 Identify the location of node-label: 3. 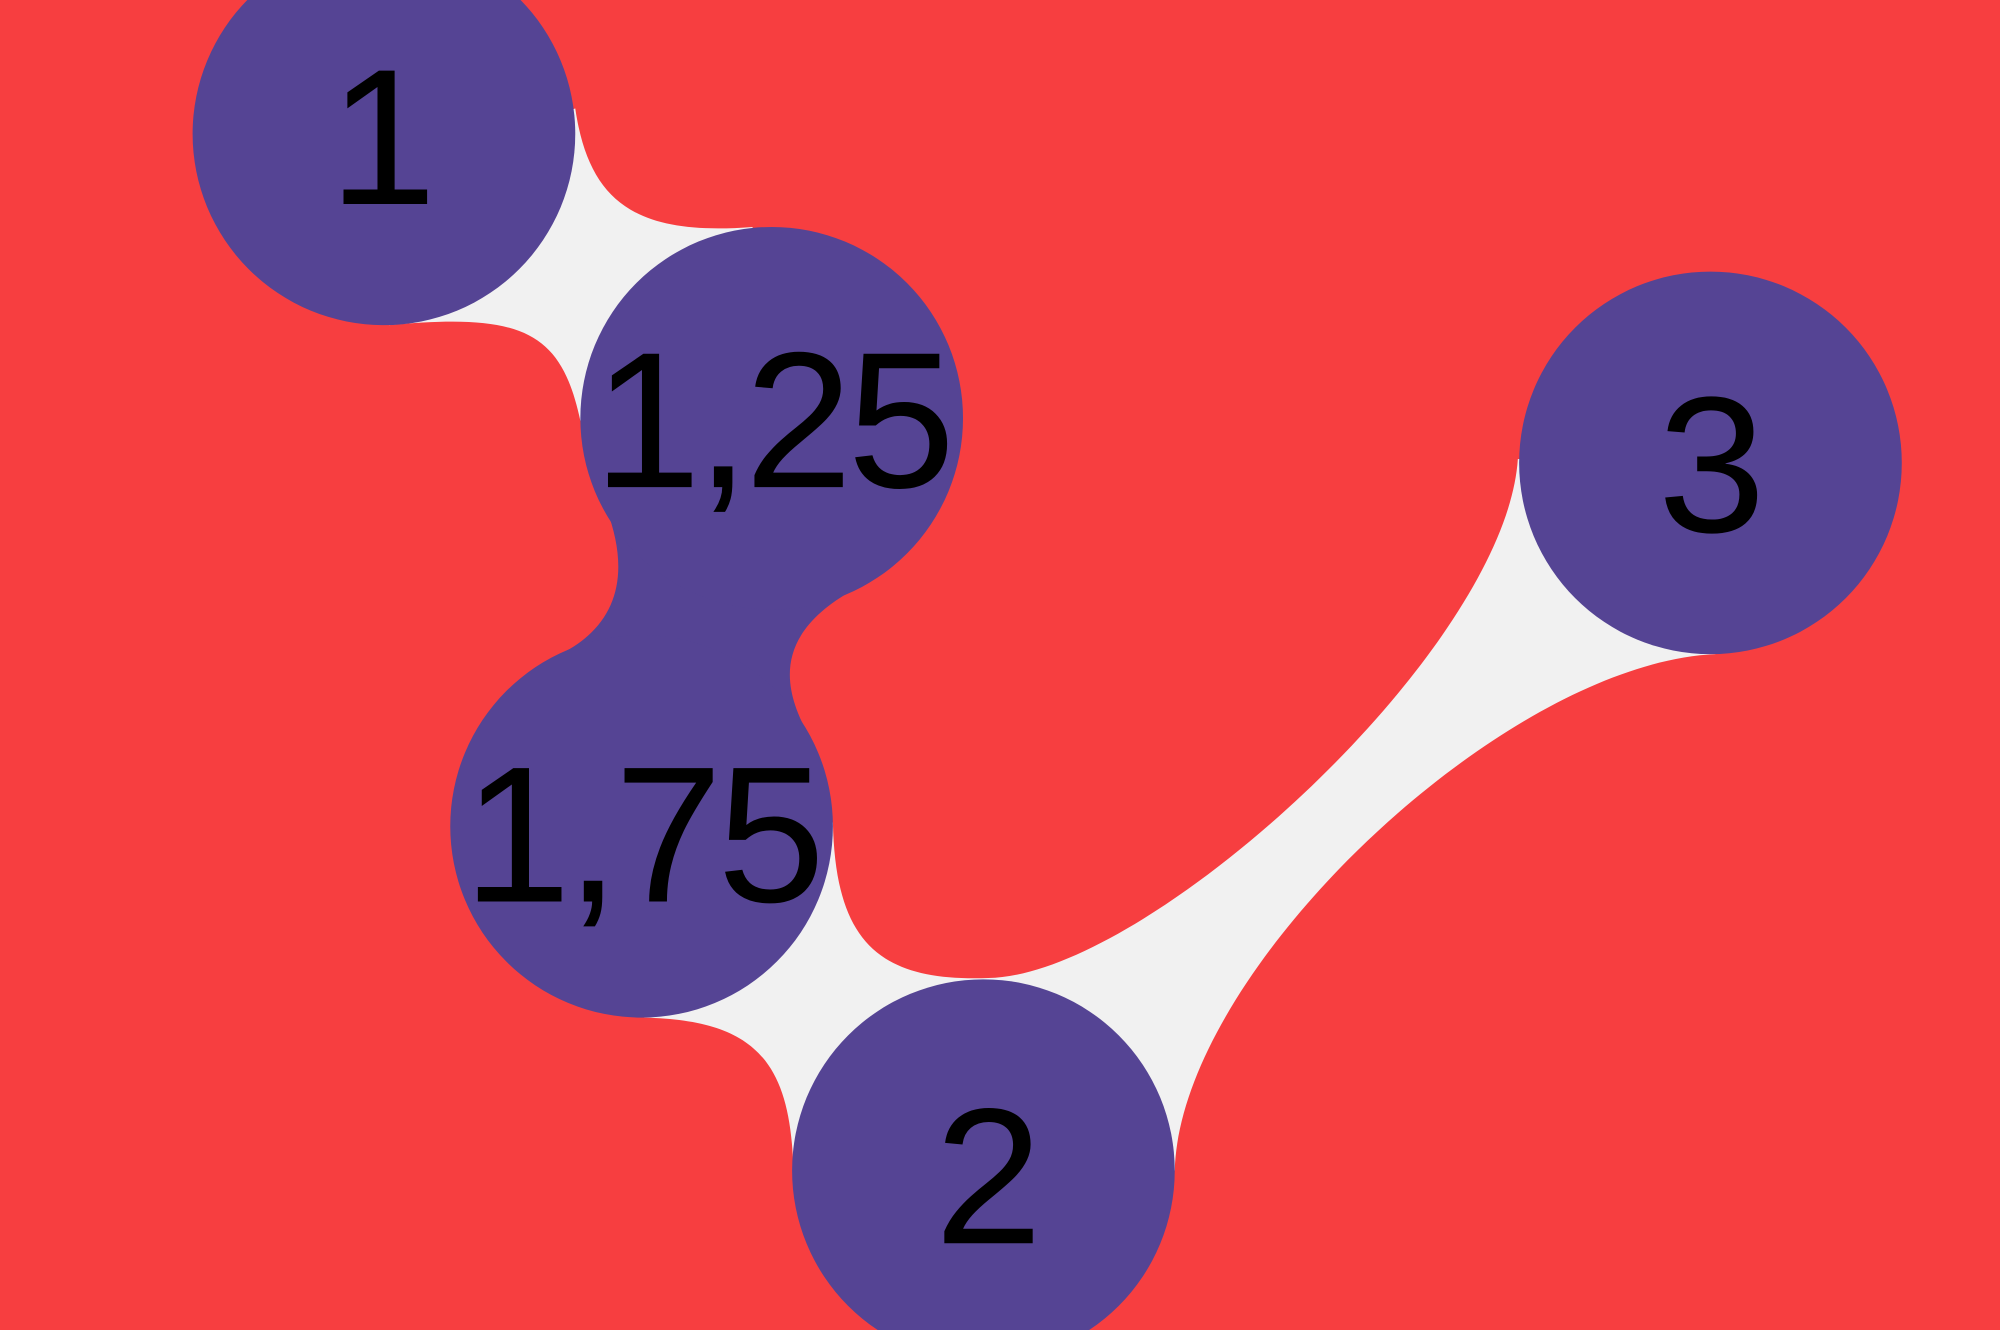
(1709, 466).